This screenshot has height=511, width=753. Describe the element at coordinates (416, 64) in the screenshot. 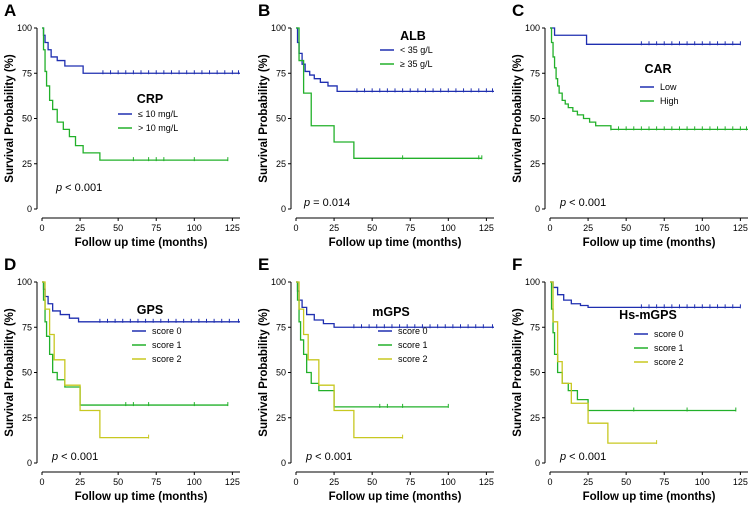

I see `legend-label: ≥ 35 g/L` at that location.